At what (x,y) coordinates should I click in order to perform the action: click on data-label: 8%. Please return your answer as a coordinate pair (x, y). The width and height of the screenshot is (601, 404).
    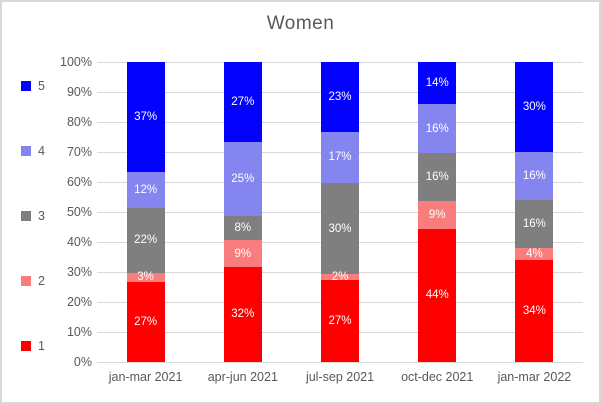
    Looking at the image, I should click on (243, 228).